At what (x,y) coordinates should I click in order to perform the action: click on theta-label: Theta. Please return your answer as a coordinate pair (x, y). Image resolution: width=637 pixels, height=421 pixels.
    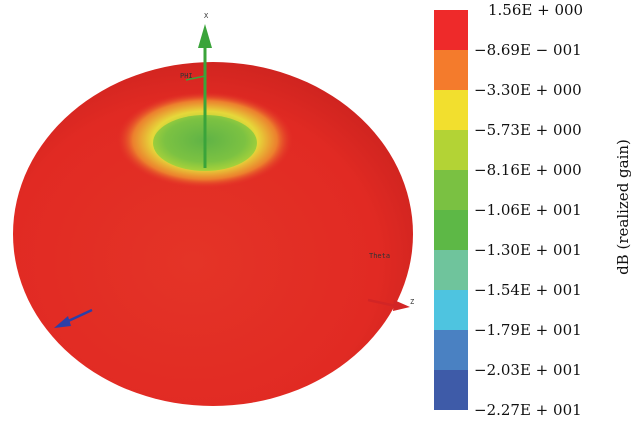
    Looking at the image, I should click on (379, 256).